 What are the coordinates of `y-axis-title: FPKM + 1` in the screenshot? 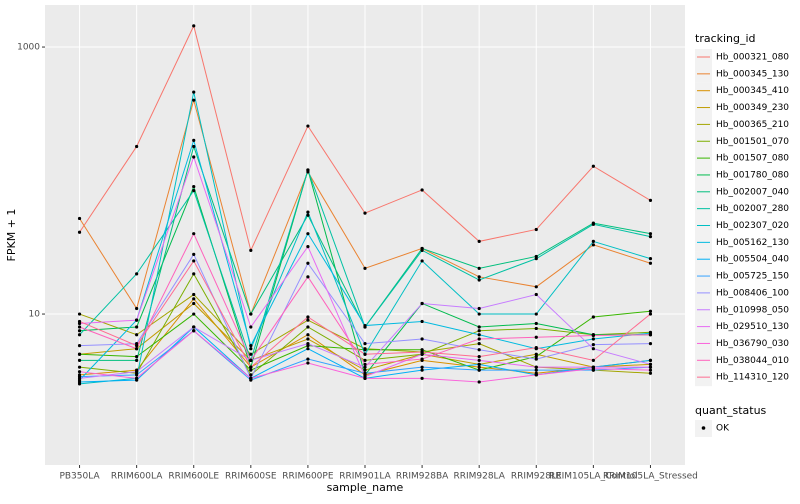 It's located at (11, 235).